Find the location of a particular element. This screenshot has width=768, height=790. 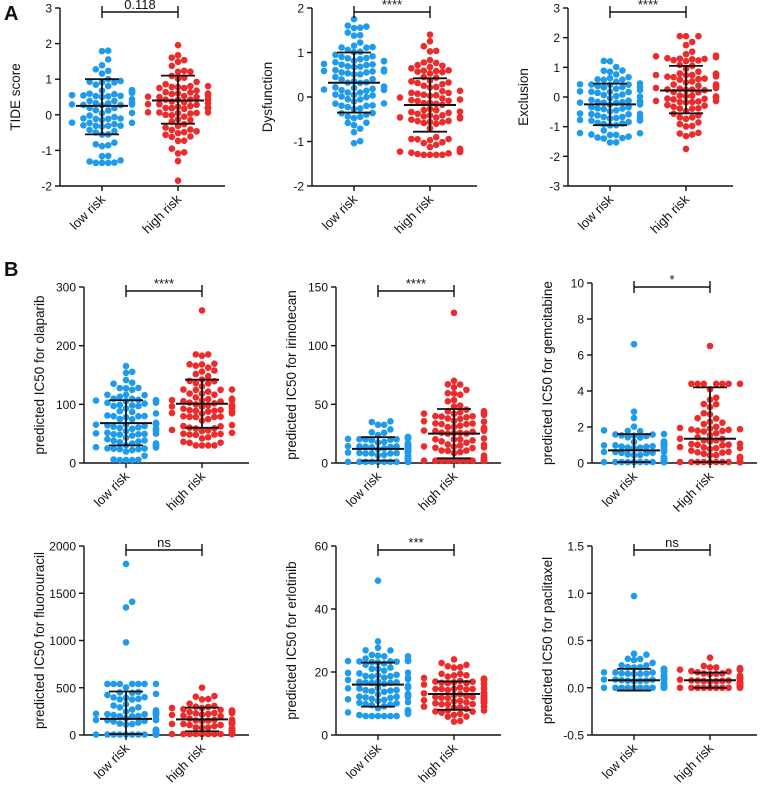

x-tick-label: low risk is located at coordinates (340, 212).